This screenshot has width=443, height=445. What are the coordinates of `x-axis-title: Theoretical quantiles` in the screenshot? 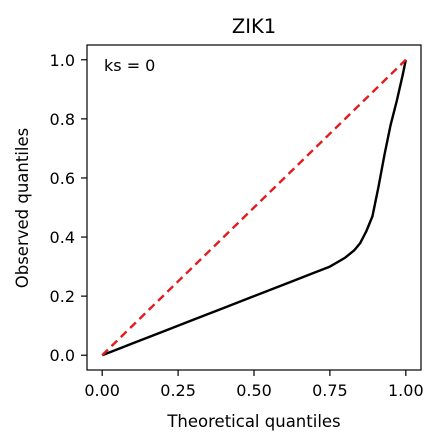 It's located at (253, 421).